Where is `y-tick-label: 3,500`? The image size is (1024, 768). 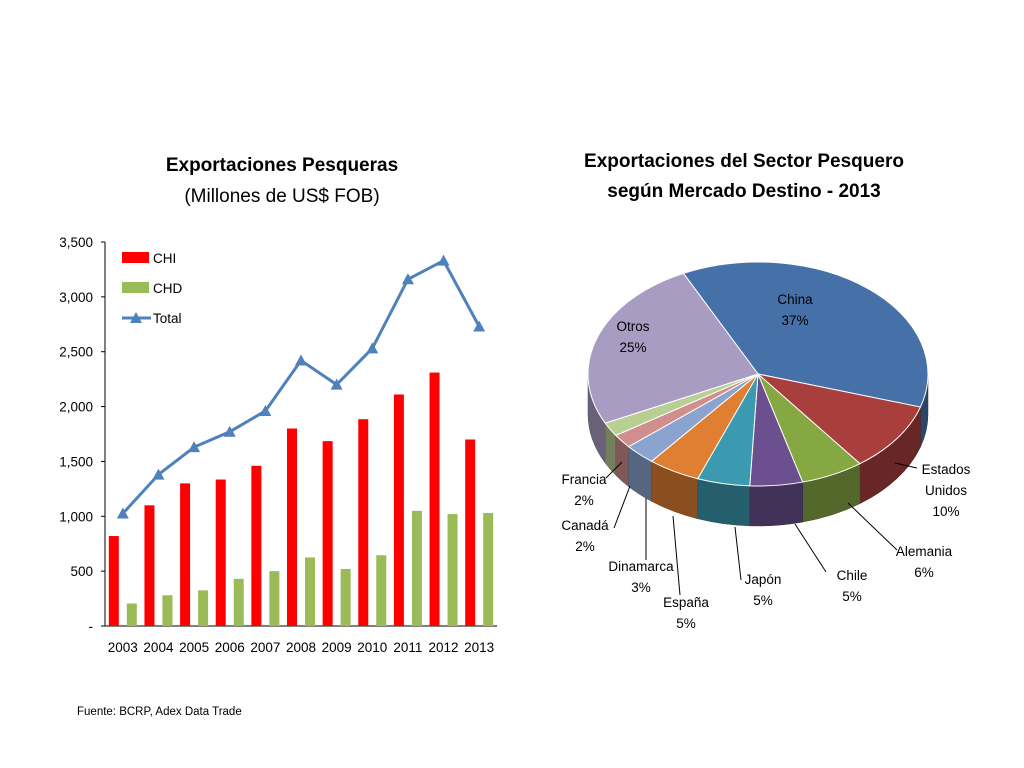
y-tick-label: 3,500 is located at coordinates (76, 242).